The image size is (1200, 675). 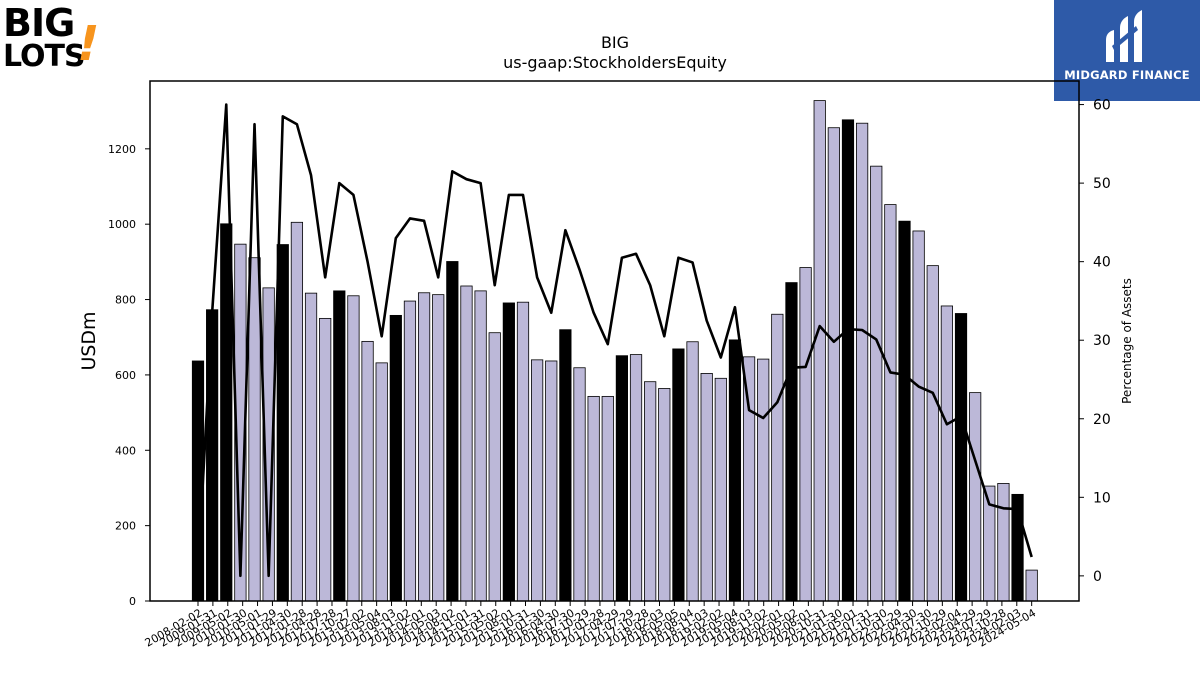 What do you see at coordinates (132, 601) in the screenshot?
I see `y-tick-label-0: 0` at bounding box center [132, 601].